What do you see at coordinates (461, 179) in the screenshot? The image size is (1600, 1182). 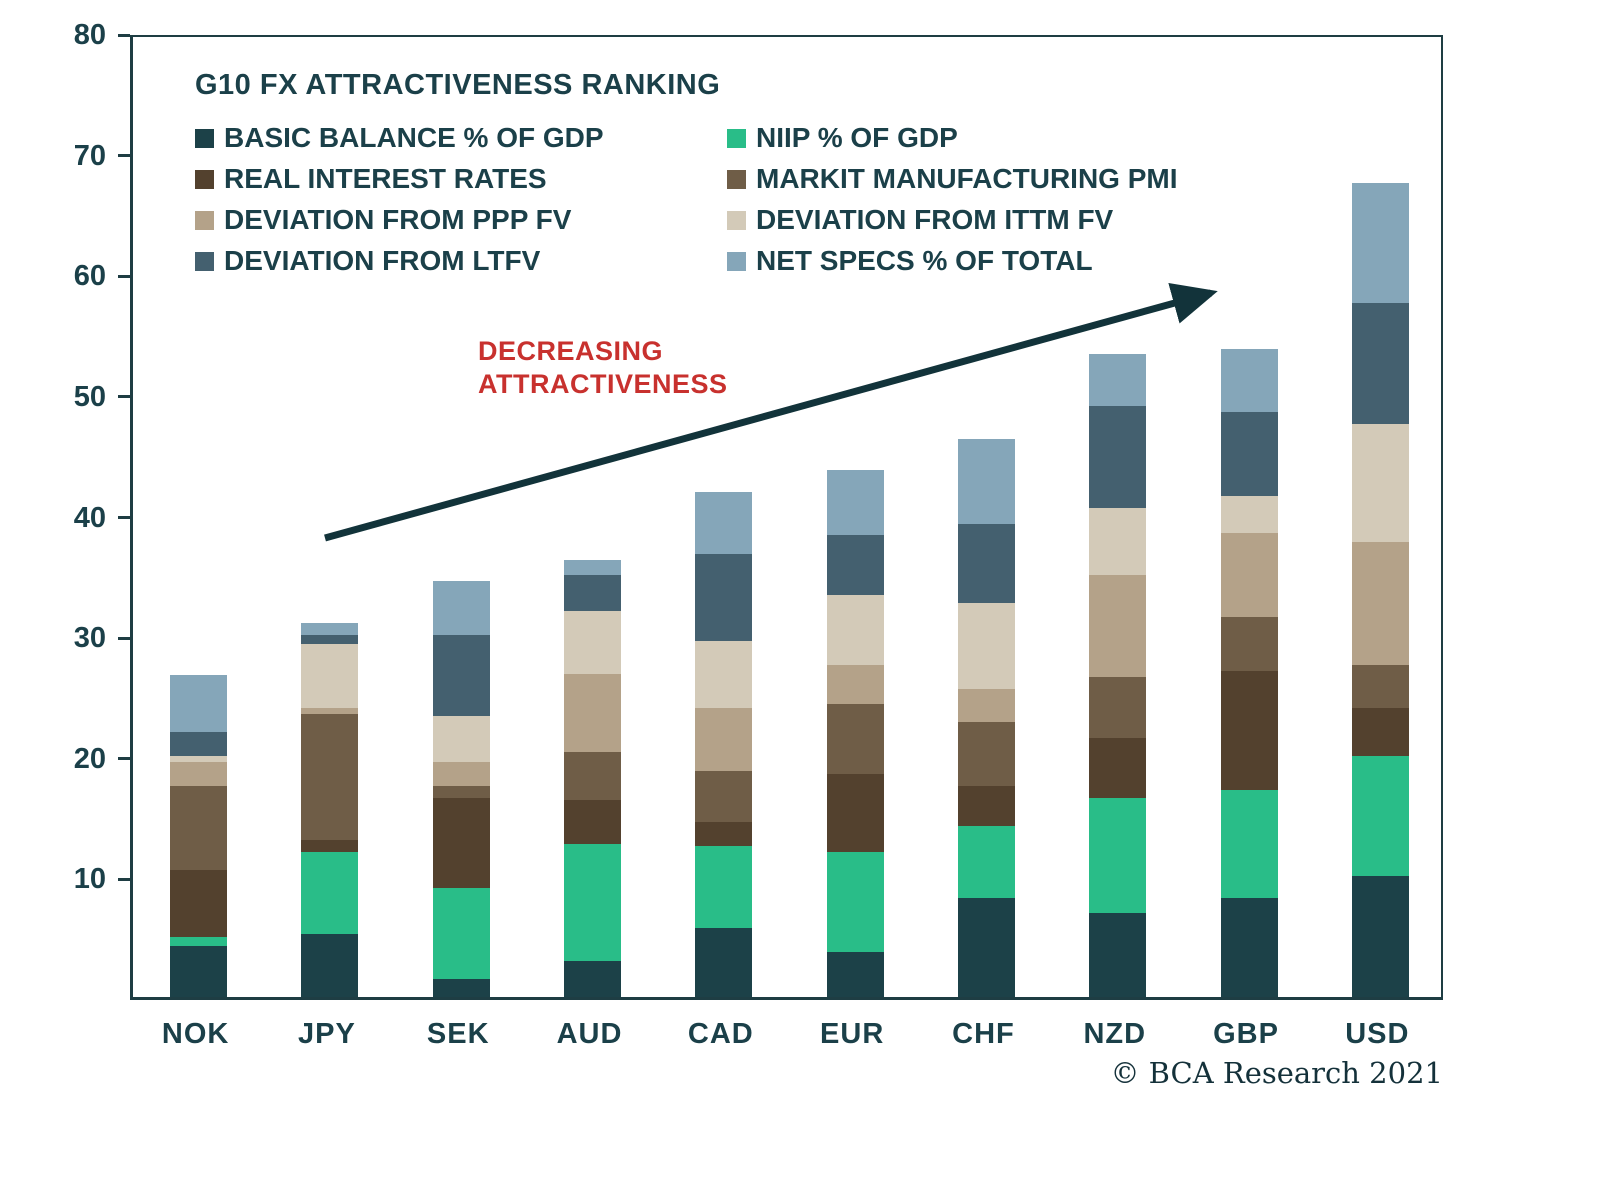 I see `legend-item: REAL INTEREST RATES` at bounding box center [461, 179].